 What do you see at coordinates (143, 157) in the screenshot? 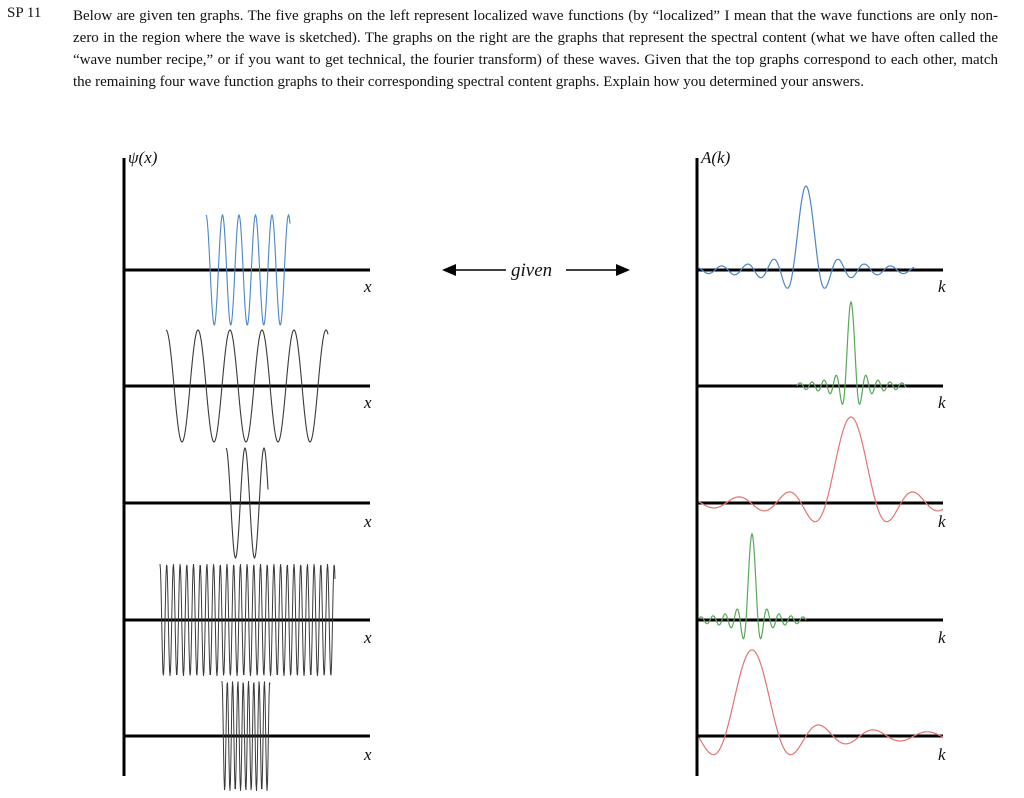
I see `psi-axis-label: ψ(x)` at bounding box center [143, 157].